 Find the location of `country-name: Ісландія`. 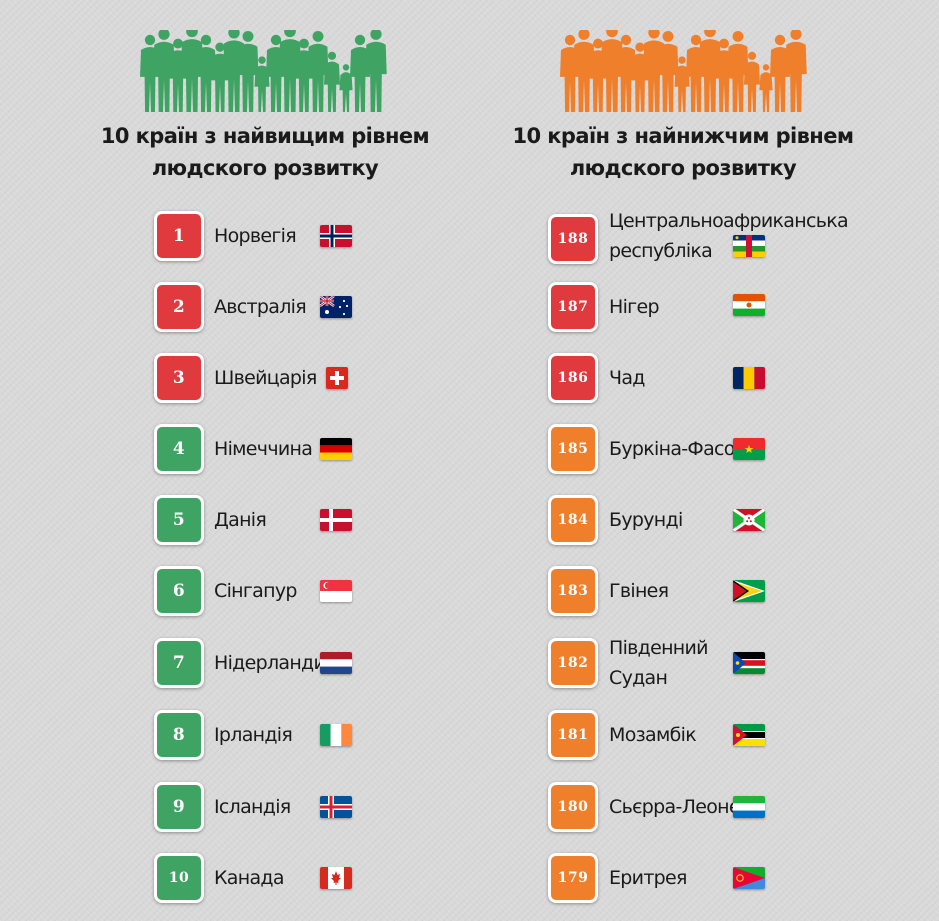

country-name: Ісландія is located at coordinates (252, 807).